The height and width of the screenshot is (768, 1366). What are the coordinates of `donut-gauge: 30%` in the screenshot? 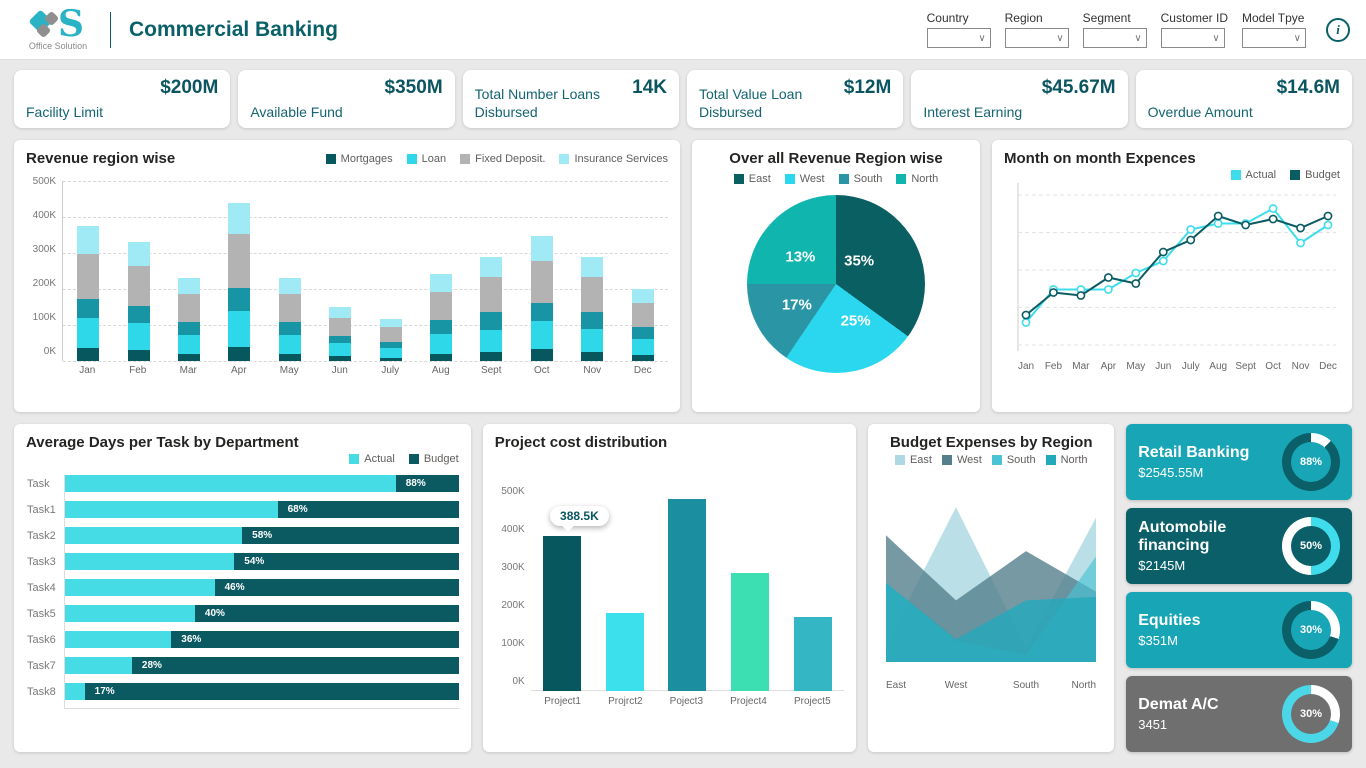 It's located at (1311, 630).